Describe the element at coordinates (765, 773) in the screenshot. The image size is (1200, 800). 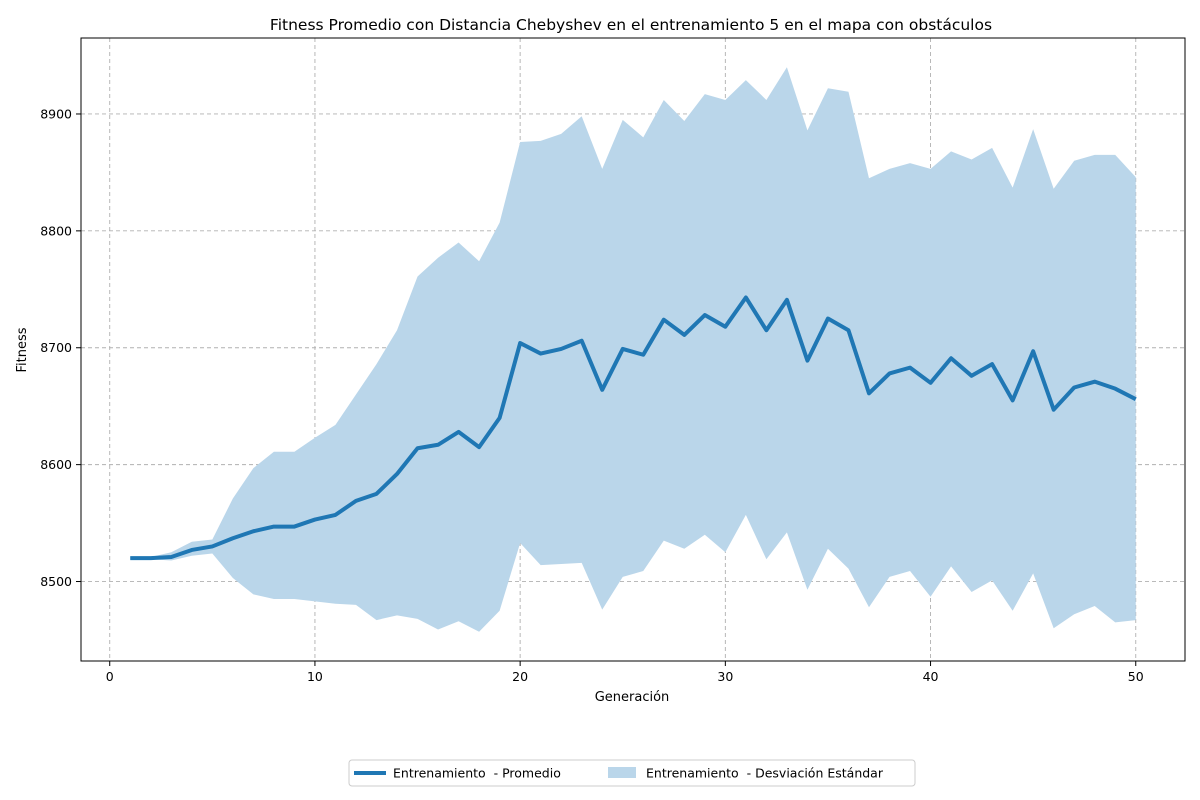
I see `legend-label-std: Entrenamiento - Desviación Estándar` at that location.